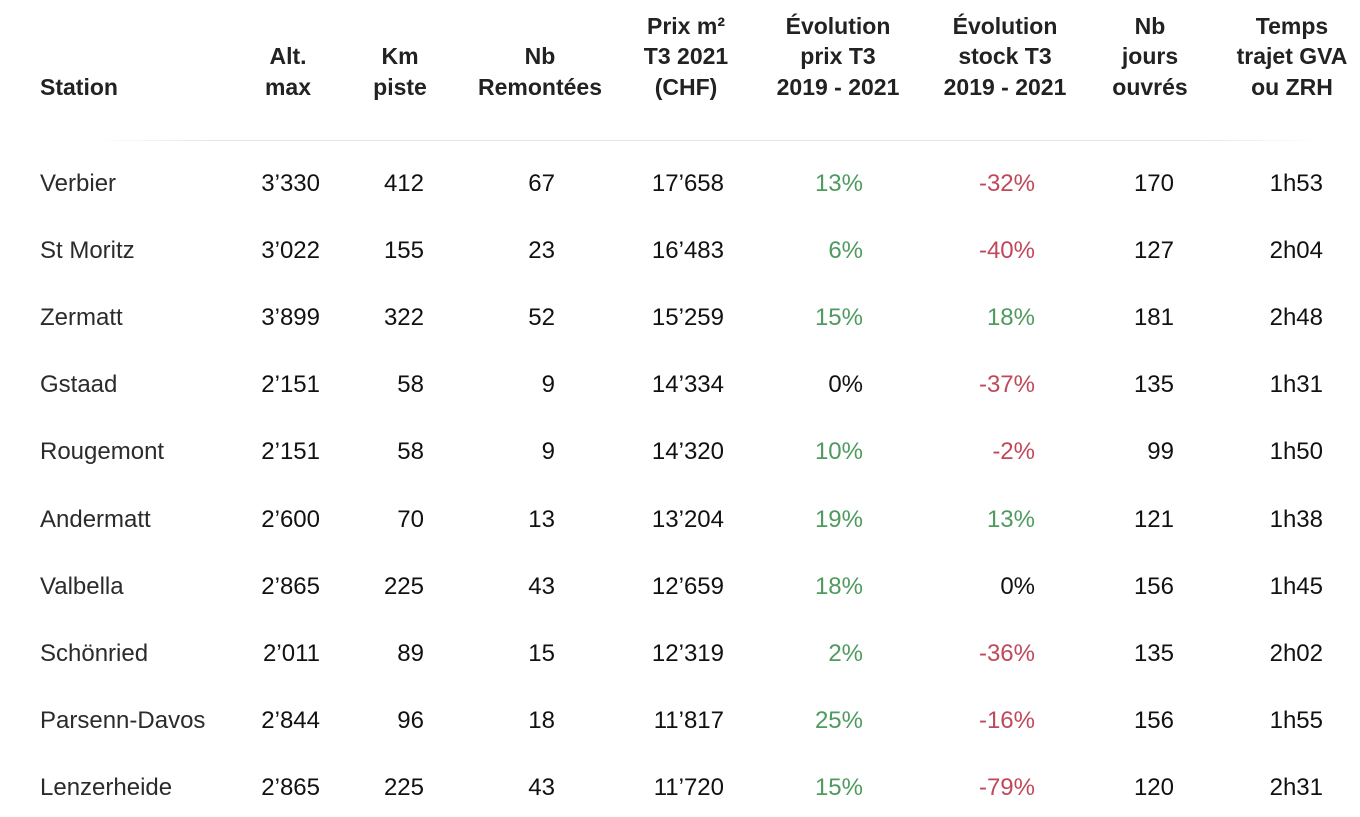 The height and width of the screenshot is (817, 1360). I want to click on cell-temps-trajet: 2h31, so click(1296, 787).